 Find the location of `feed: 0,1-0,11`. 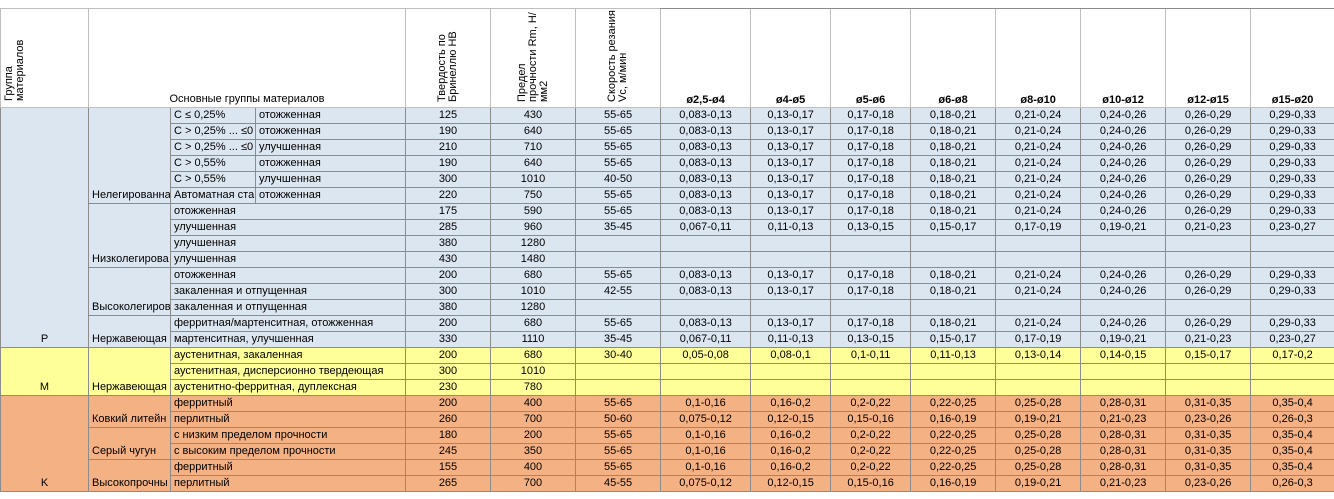

feed: 0,1-0,11 is located at coordinates (871, 355).